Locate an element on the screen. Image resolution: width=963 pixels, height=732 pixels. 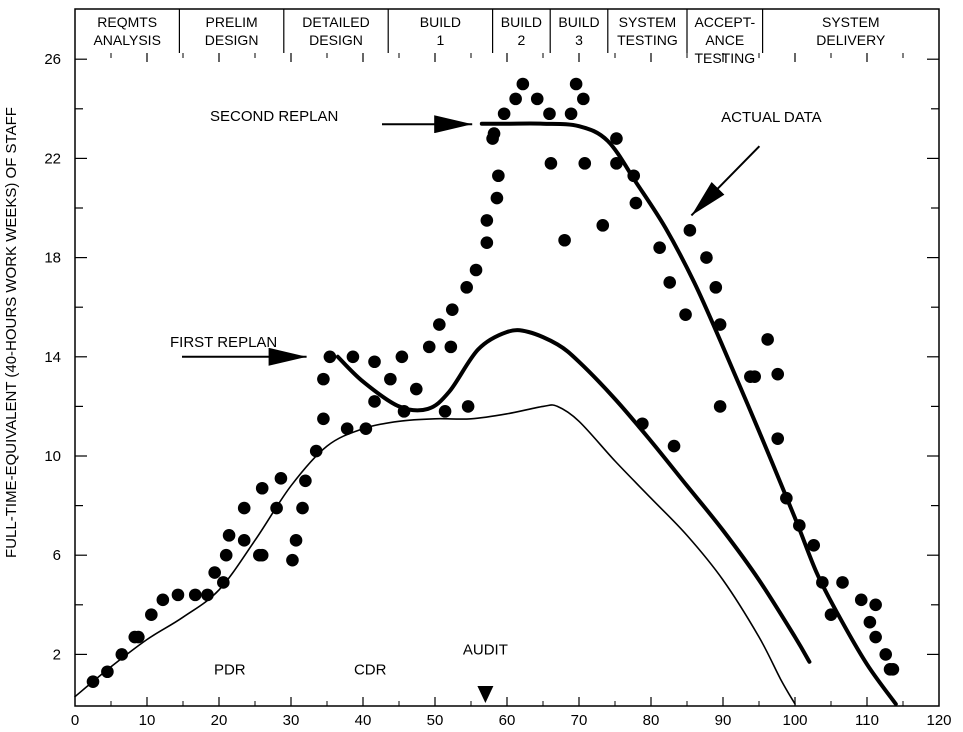
x-tick-label: 20 is located at coordinates (219, 720).